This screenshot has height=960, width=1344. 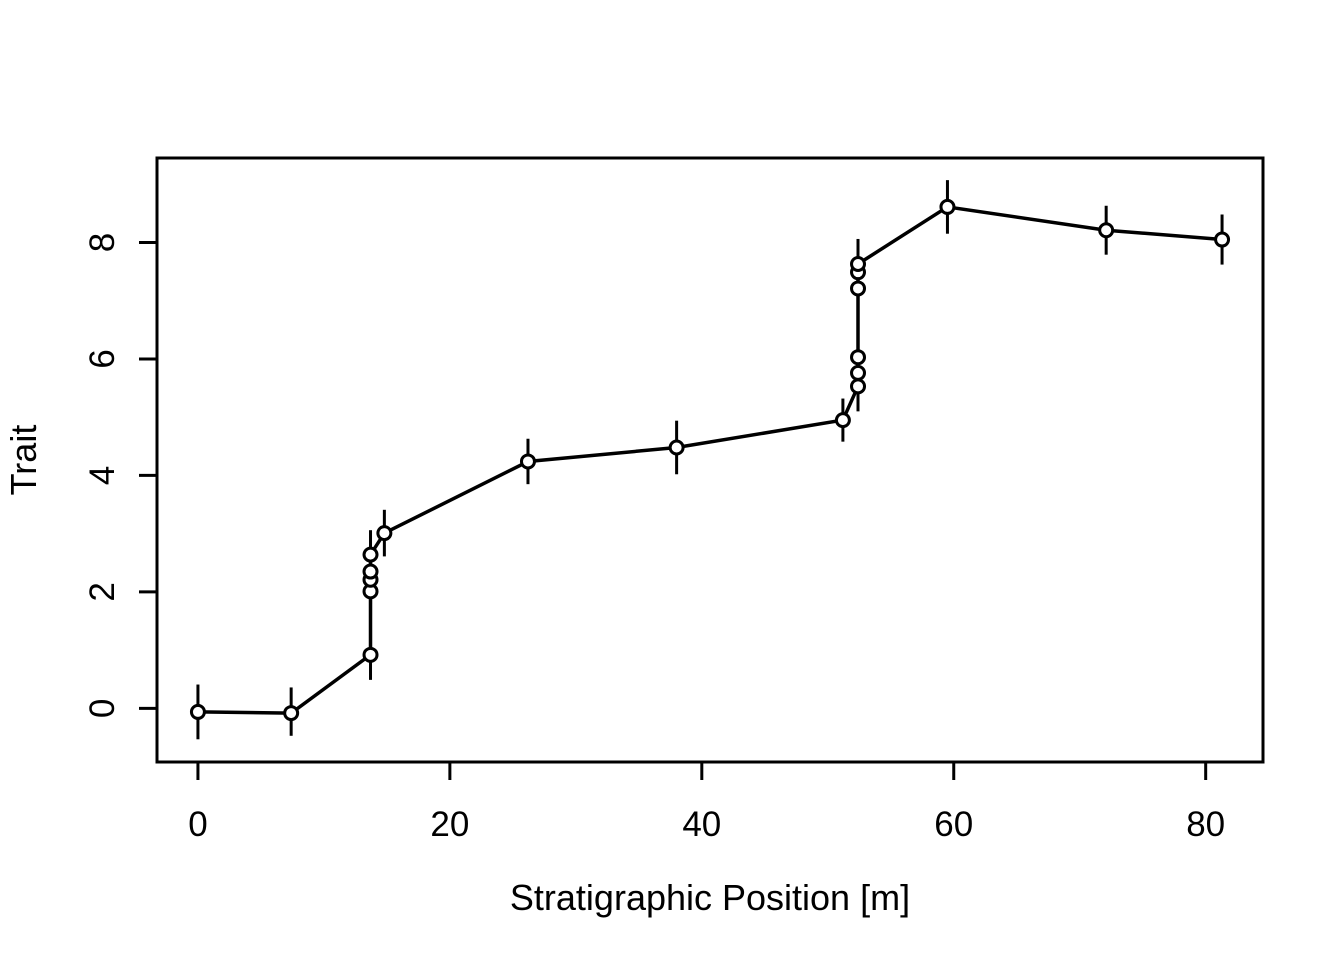 I want to click on x-tick-label: 0, so click(x=197, y=824).